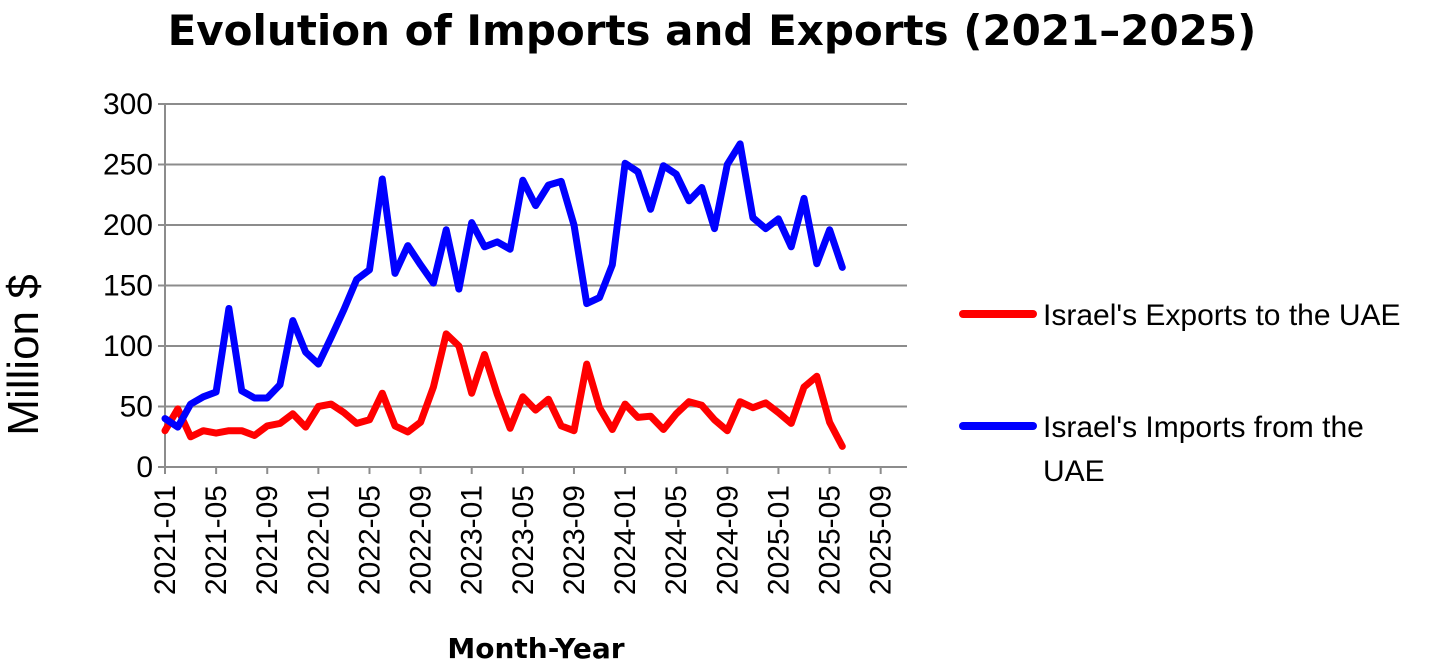  What do you see at coordinates (267, 540) in the screenshot?
I see `x-tick-label: 2021-09` at bounding box center [267, 540].